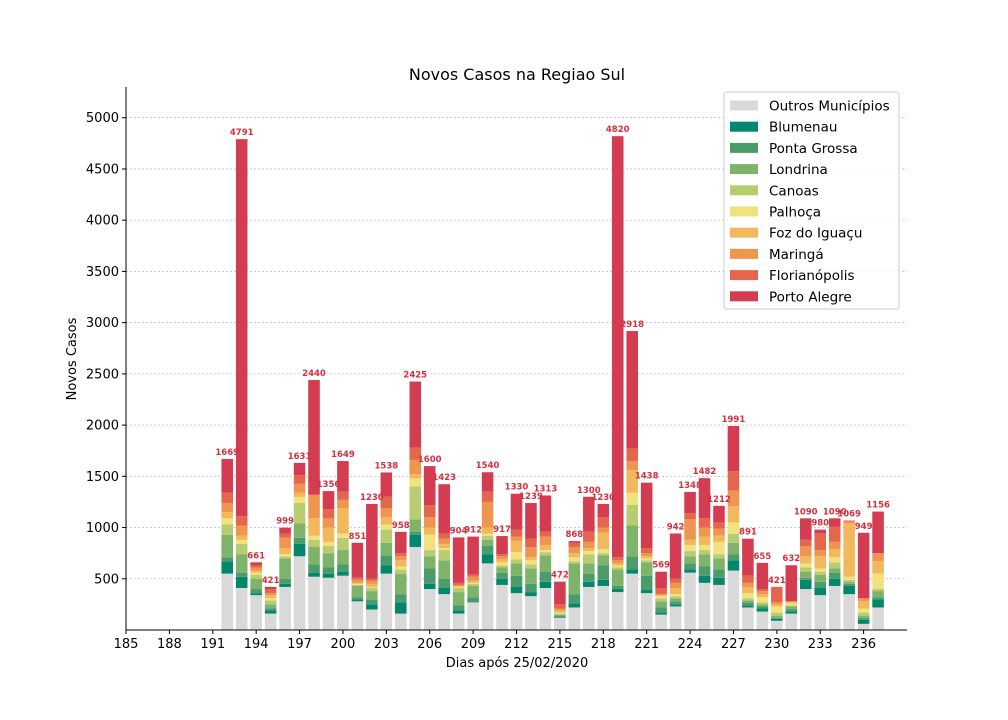 The height and width of the screenshot is (720, 1008). What do you see at coordinates (560, 576) in the screenshot?
I see `bar-total-label: 472` at bounding box center [560, 576].